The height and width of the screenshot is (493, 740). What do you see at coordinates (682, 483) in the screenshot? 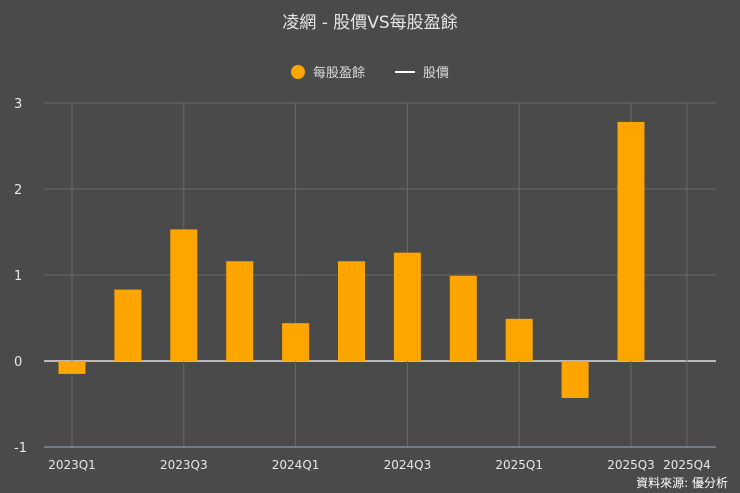
I see `source-note: 資料來源: 優分析` at bounding box center [682, 483].